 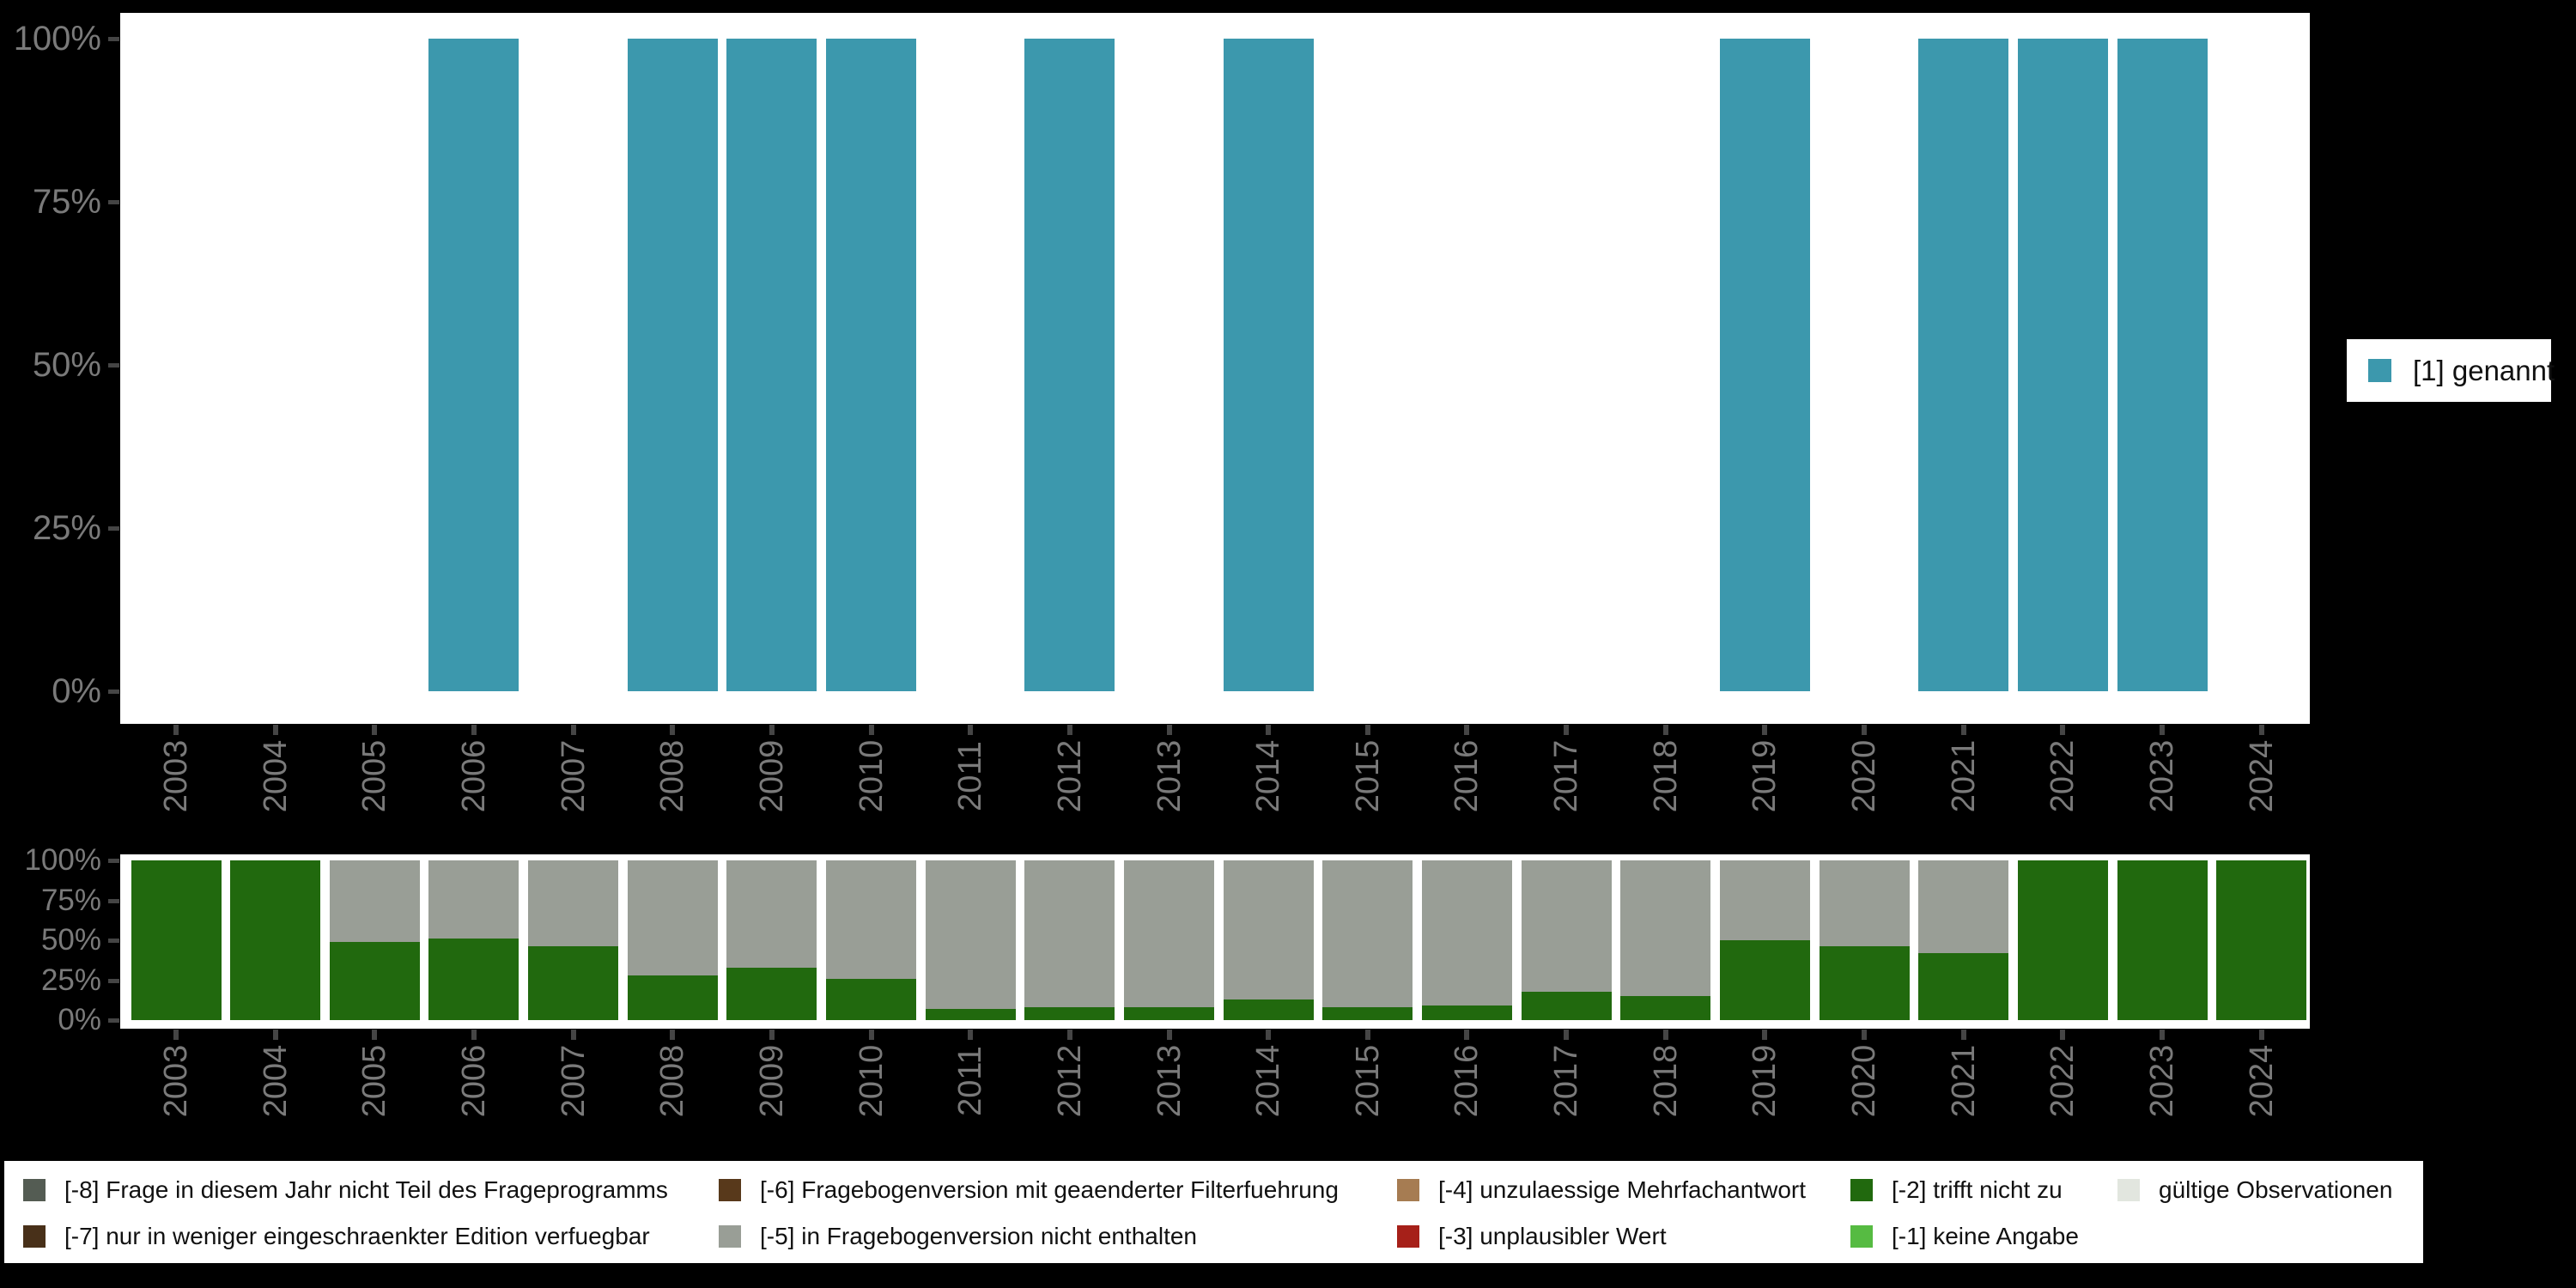 What do you see at coordinates (66, 365) in the screenshot?
I see `y-axis-label: 50%` at bounding box center [66, 365].